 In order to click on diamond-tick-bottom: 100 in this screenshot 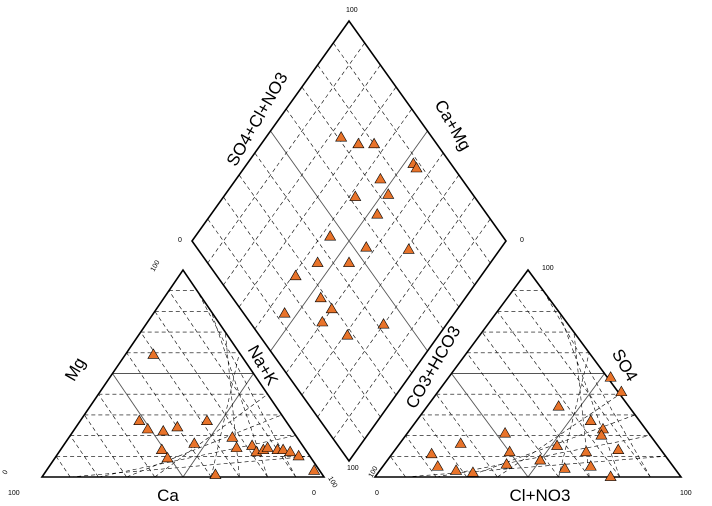, I will do `click(353, 468)`.